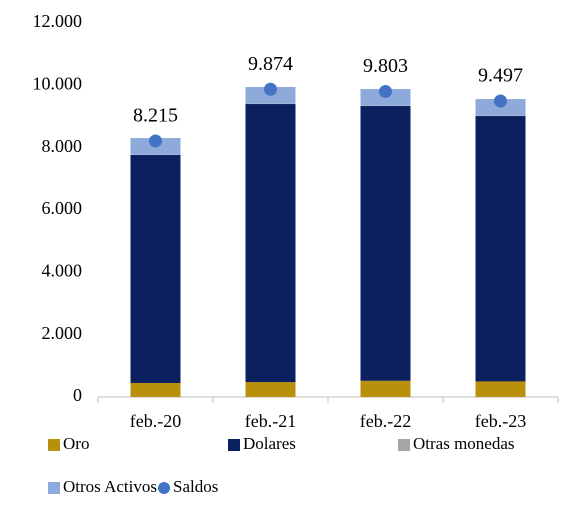 This screenshot has width=579, height=525. Describe the element at coordinates (270, 64) in the screenshot. I see `data-label: 9.874` at that location.